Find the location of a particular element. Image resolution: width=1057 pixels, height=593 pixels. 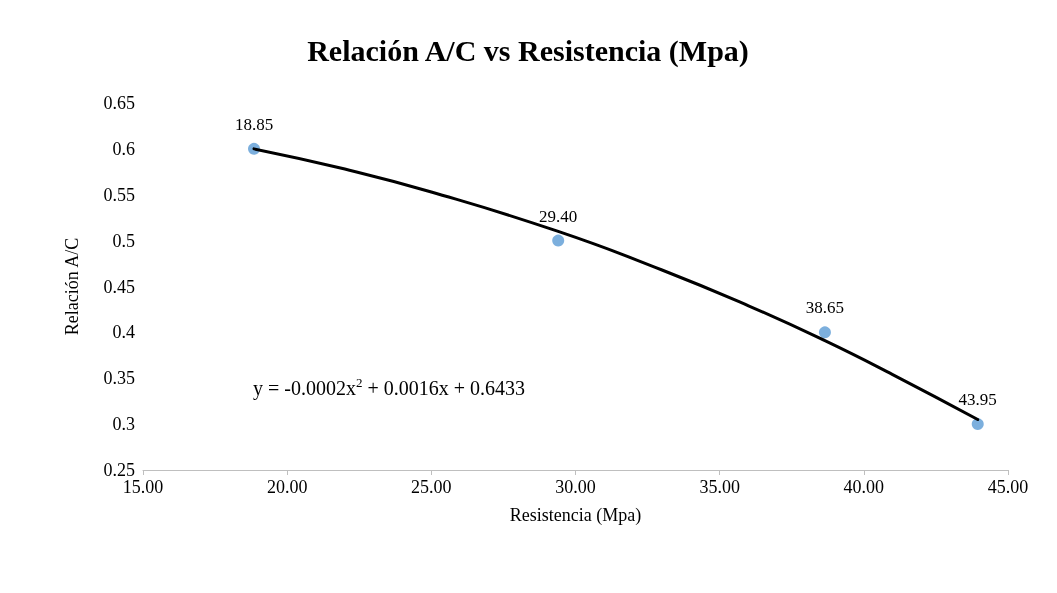

x-tick-label: 25.00 is located at coordinates (431, 487).